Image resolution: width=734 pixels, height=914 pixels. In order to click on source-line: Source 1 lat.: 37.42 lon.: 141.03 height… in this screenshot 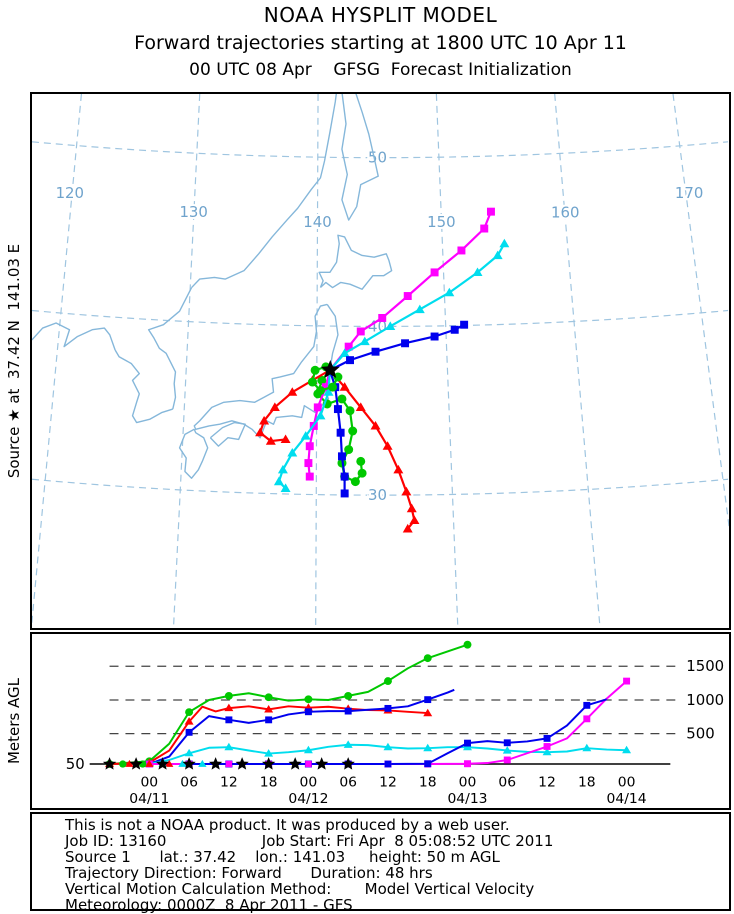, I will do `click(282, 857)`.